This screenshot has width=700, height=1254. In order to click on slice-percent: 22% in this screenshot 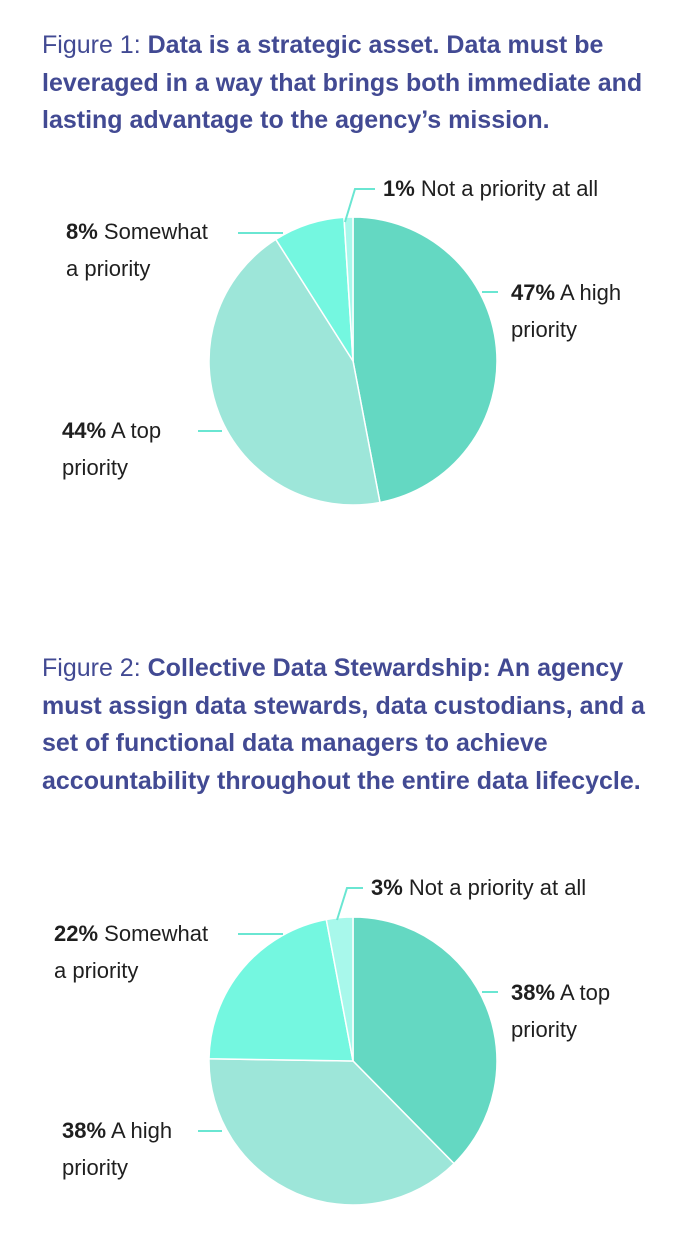, I will do `click(76, 933)`.